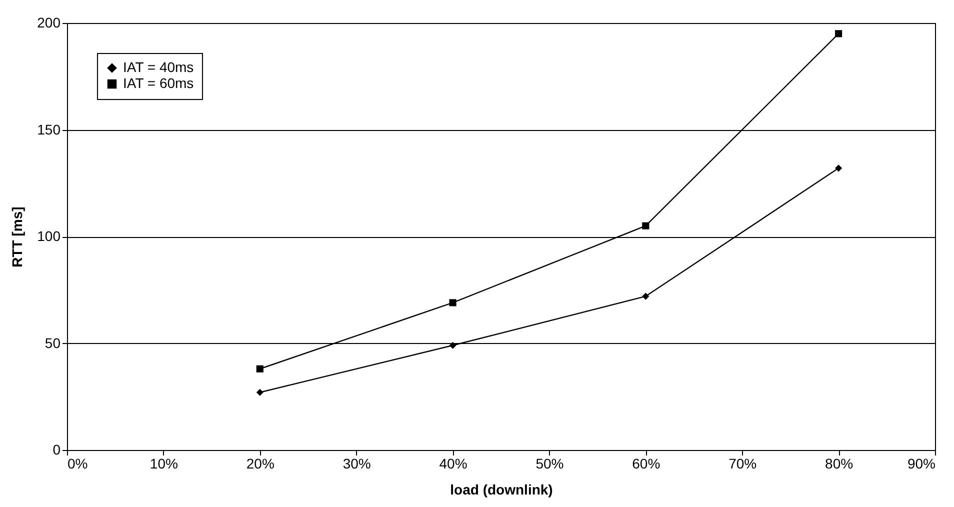 Image resolution: width=954 pixels, height=507 pixels. What do you see at coordinates (49, 129) in the screenshot?
I see `y-tick-label: 150` at bounding box center [49, 129].